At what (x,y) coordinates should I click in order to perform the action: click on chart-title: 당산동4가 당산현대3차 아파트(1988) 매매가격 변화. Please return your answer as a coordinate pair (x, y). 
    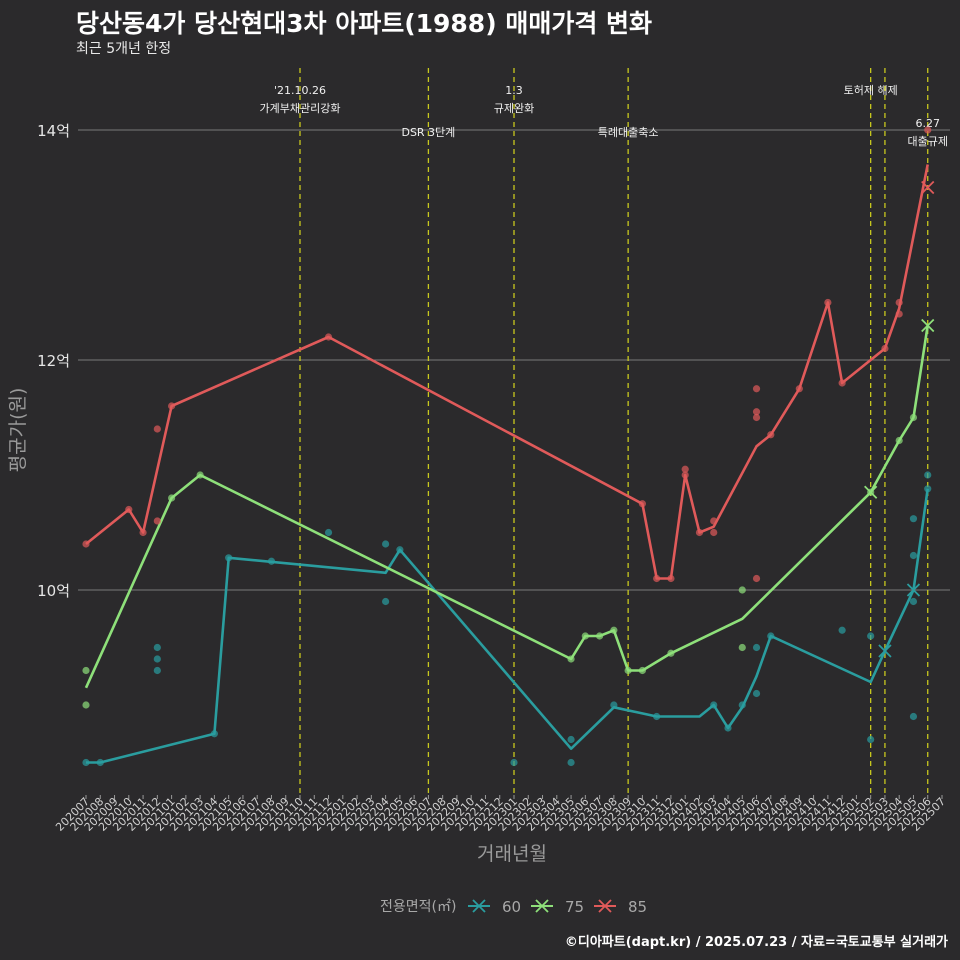
    Looking at the image, I should click on (364, 23).